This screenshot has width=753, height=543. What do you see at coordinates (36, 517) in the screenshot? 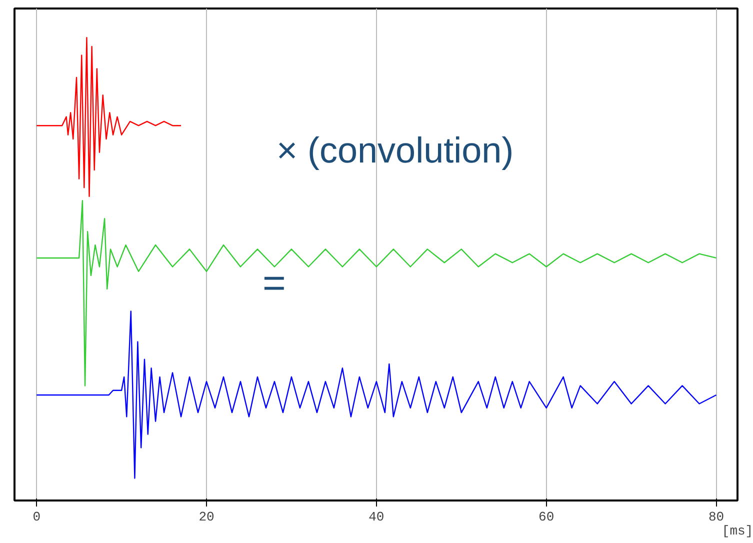
I see `x-tick-label: 0` at bounding box center [36, 517].